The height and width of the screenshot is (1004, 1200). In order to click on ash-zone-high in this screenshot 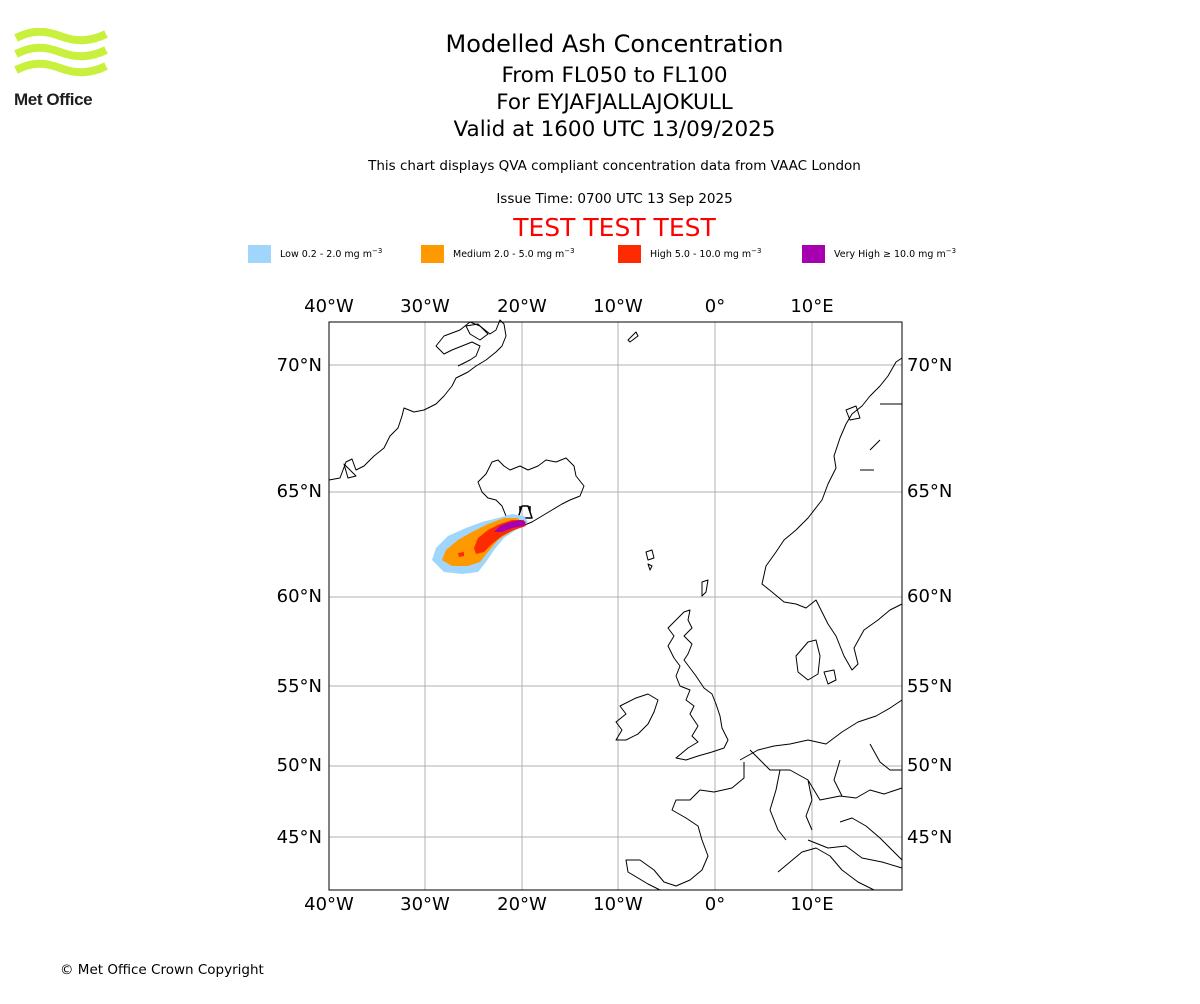, I will do `click(500, 537)`.